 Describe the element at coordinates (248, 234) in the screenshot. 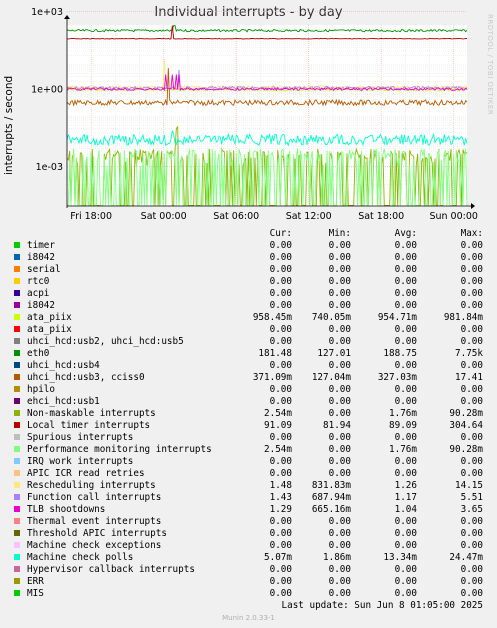

I see `legend-header: Cur: Min: Avg: Max:` at that location.